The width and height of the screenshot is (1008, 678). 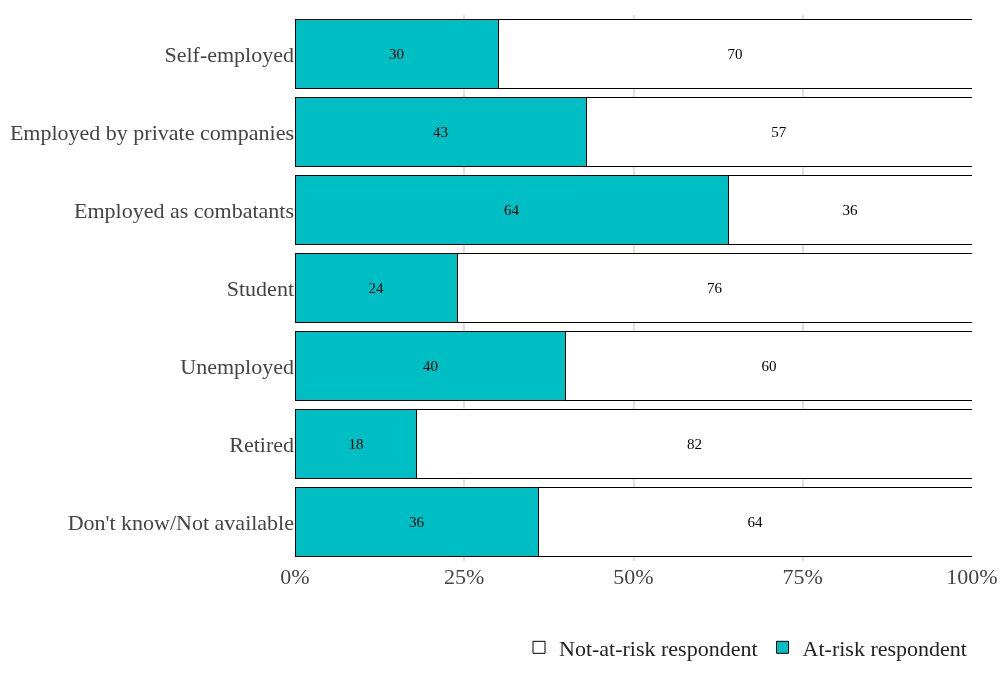 I want to click on x-tick-label: 25%, so click(x=464, y=576).